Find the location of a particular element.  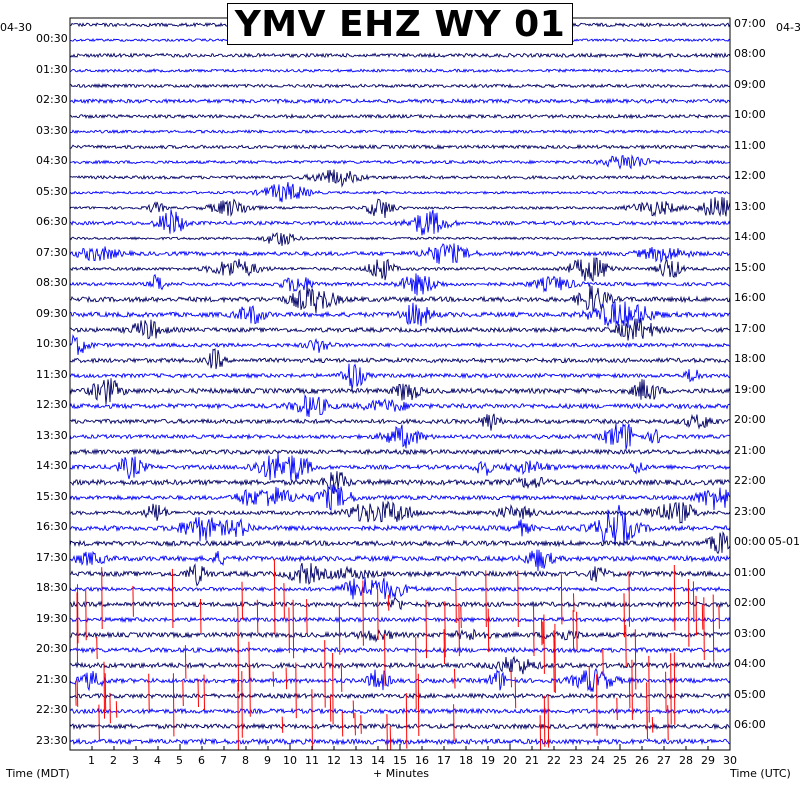

right-time-label: 08:00 is located at coordinates (750, 54).